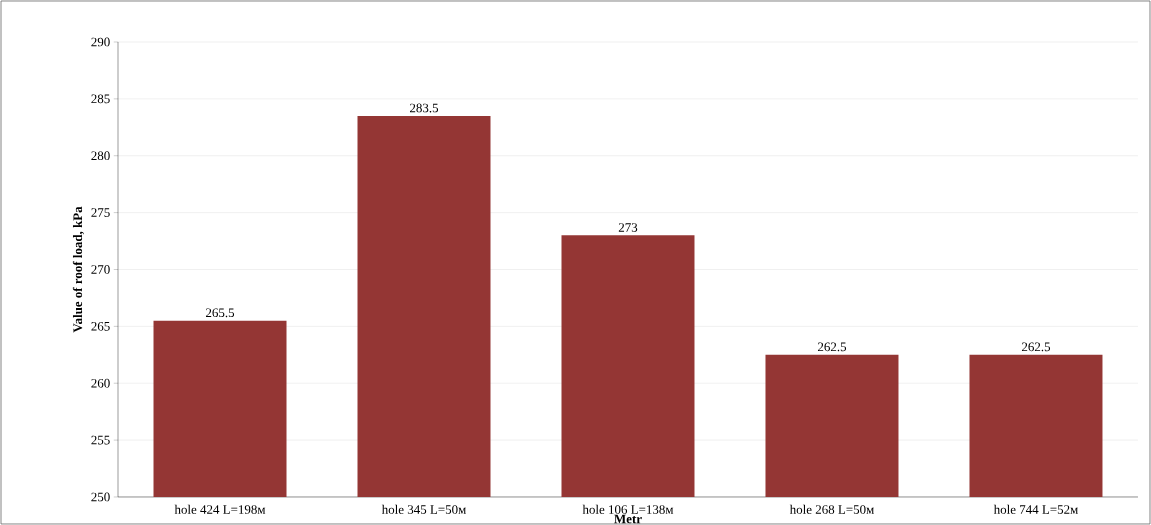 The width and height of the screenshot is (1151, 525). What do you see at coordinates (100, 269) in the screenshot?
I see `y-tick-label: 270` at bounding box center [100, 269].